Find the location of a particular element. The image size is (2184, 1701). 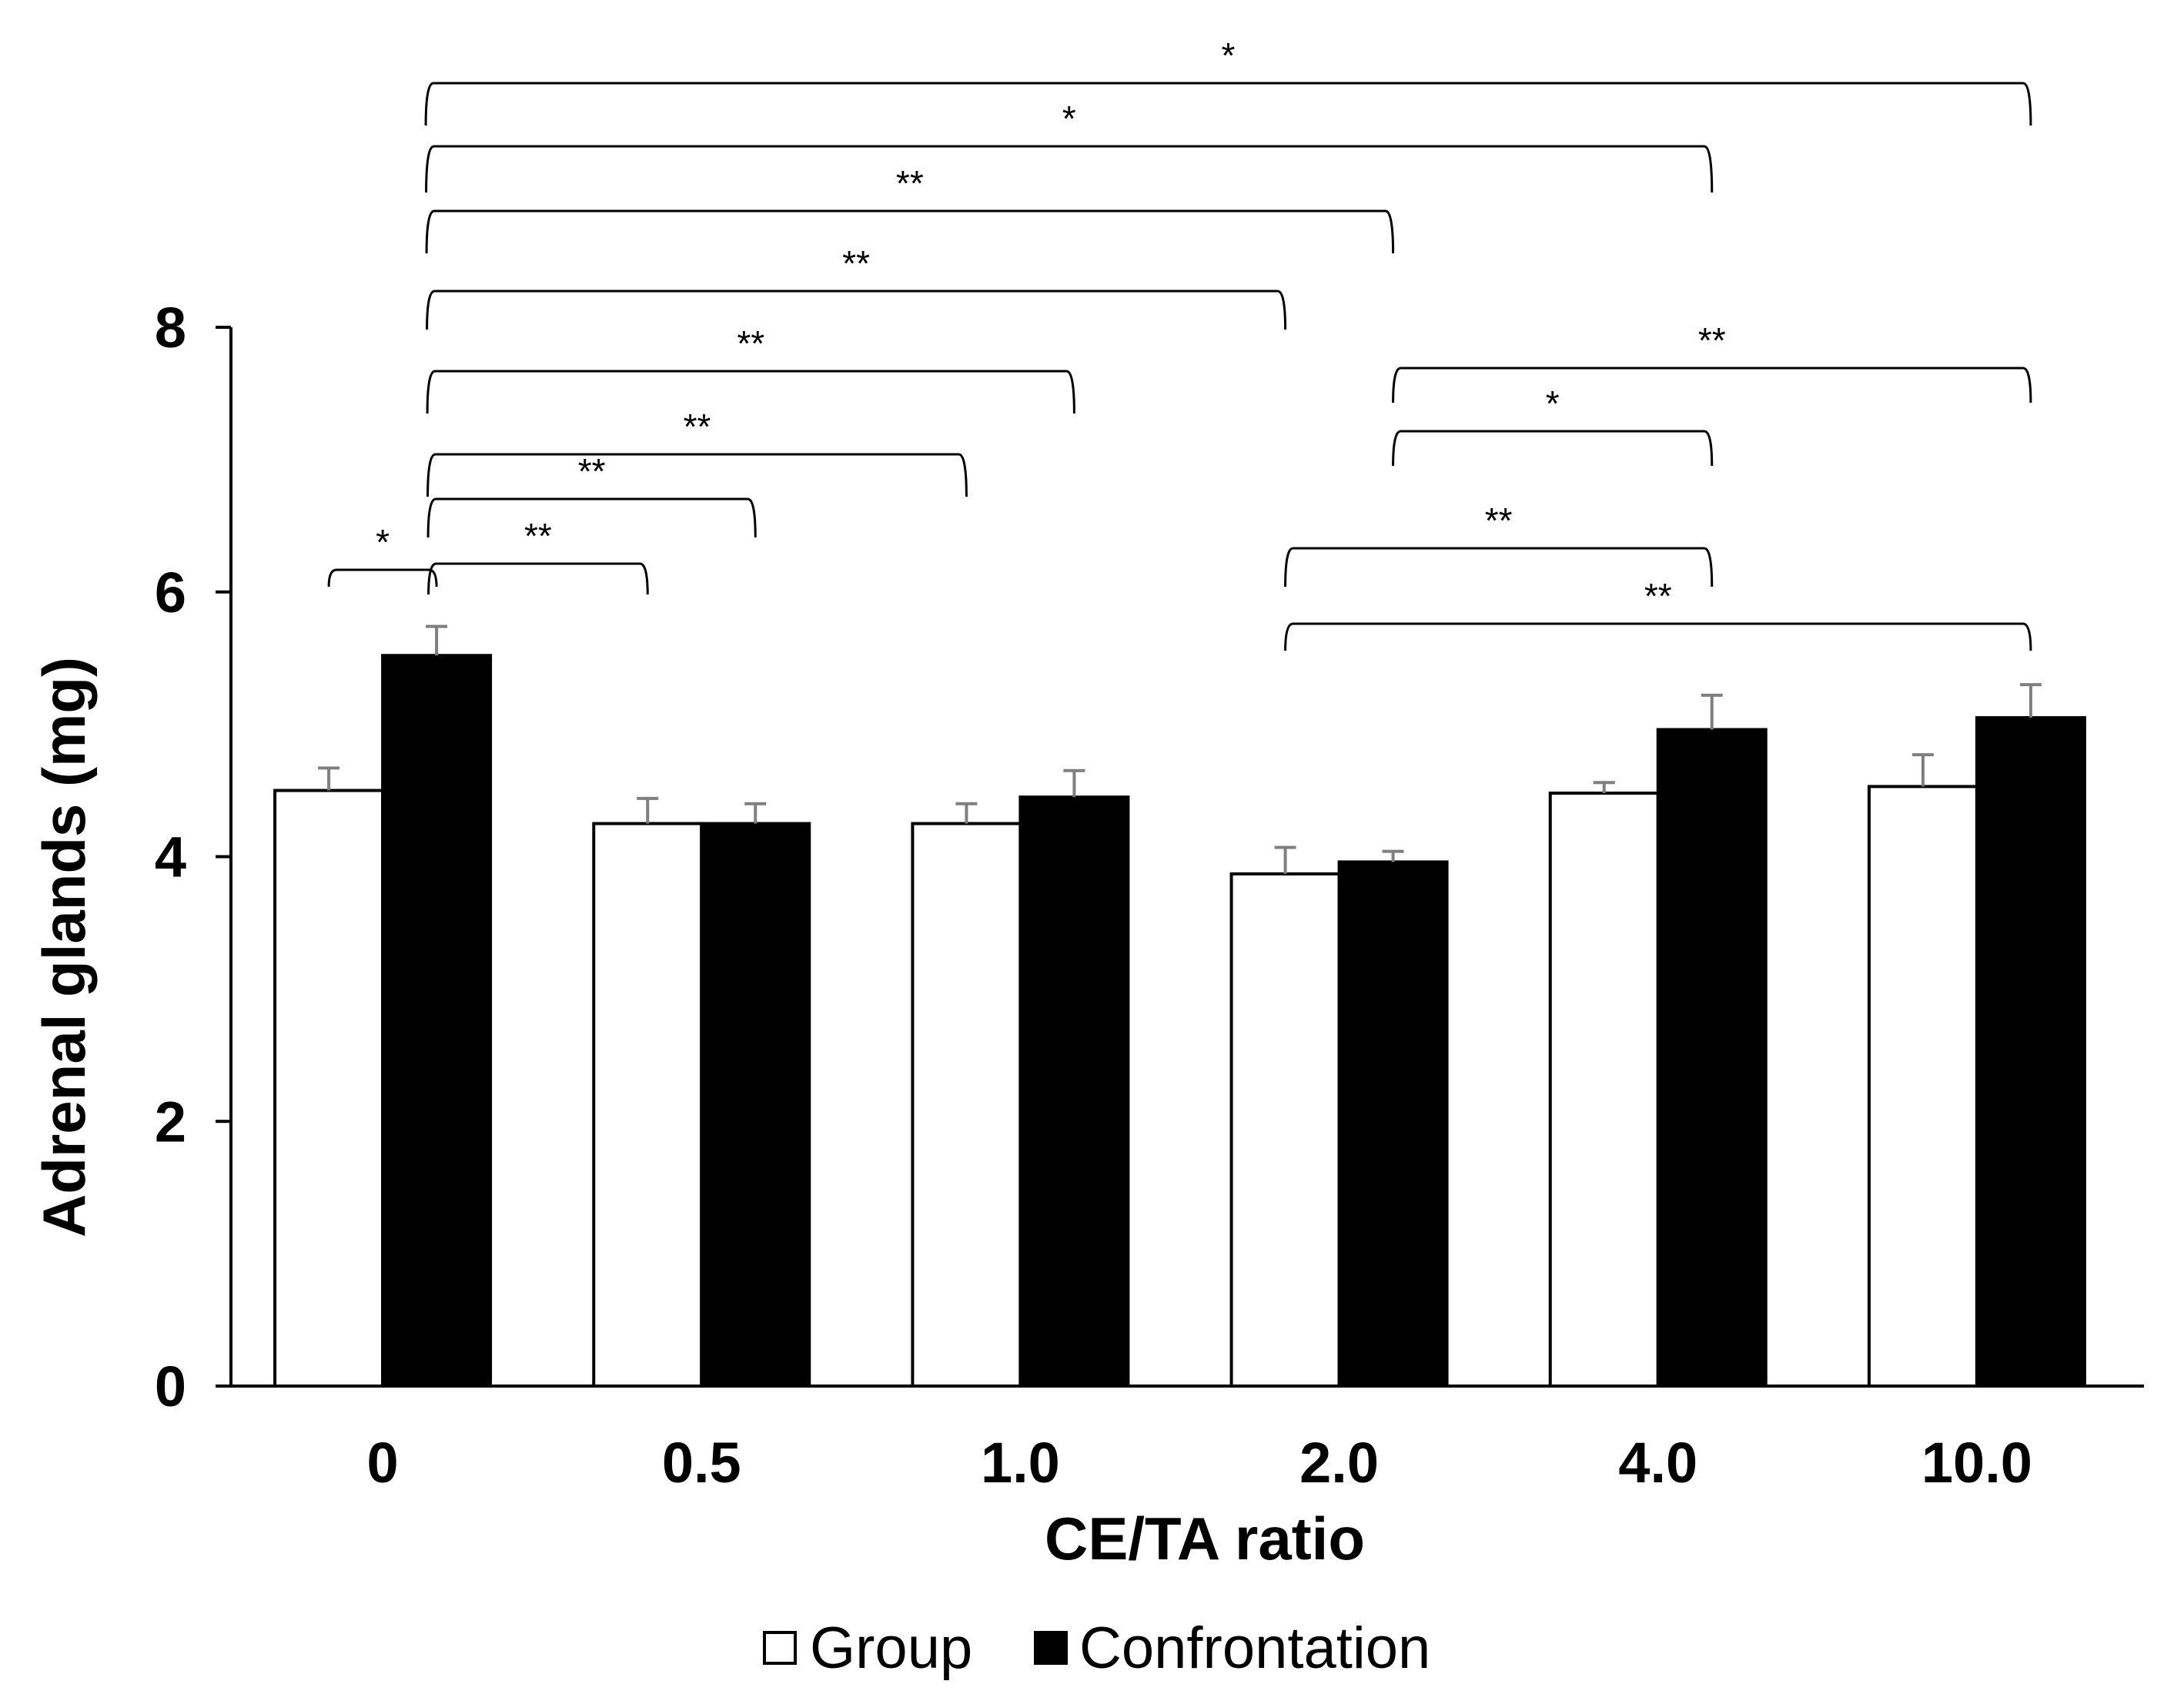

legend-label-confrontation: Confrontation is located at coordinates (1255, 1648).